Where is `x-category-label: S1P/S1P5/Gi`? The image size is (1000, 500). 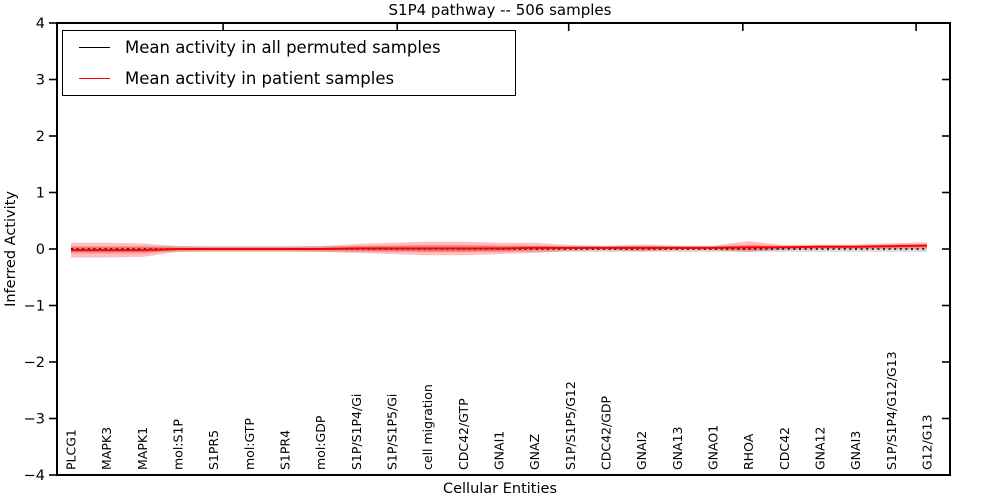
x-category-label: S1P/S1P5/Gi is located at coordinates (392, 432).